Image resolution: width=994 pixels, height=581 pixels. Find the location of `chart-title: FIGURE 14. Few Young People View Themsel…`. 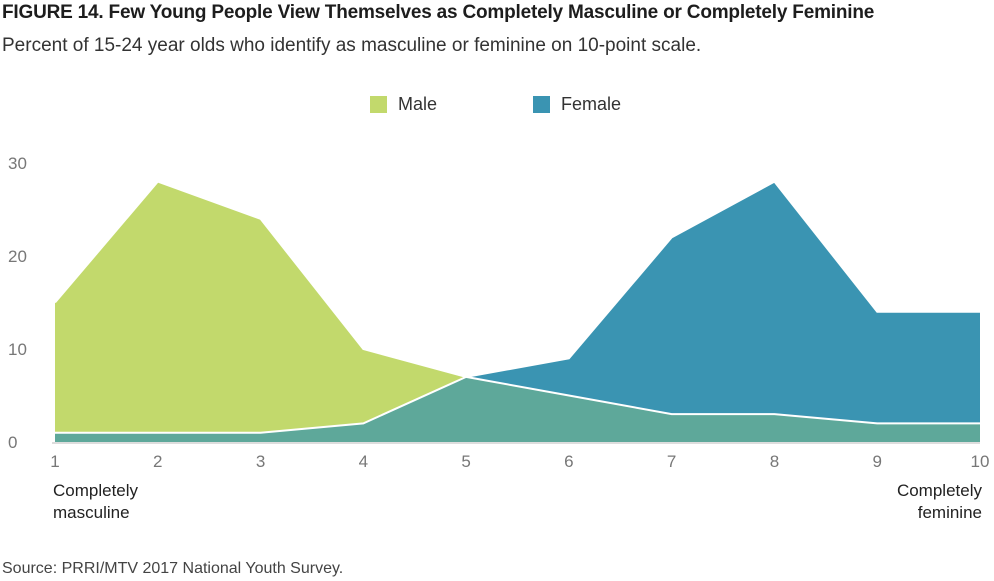

chart-title: FIGURE 14. Few Young People View Themsel… is located at coordinates (438, 12).